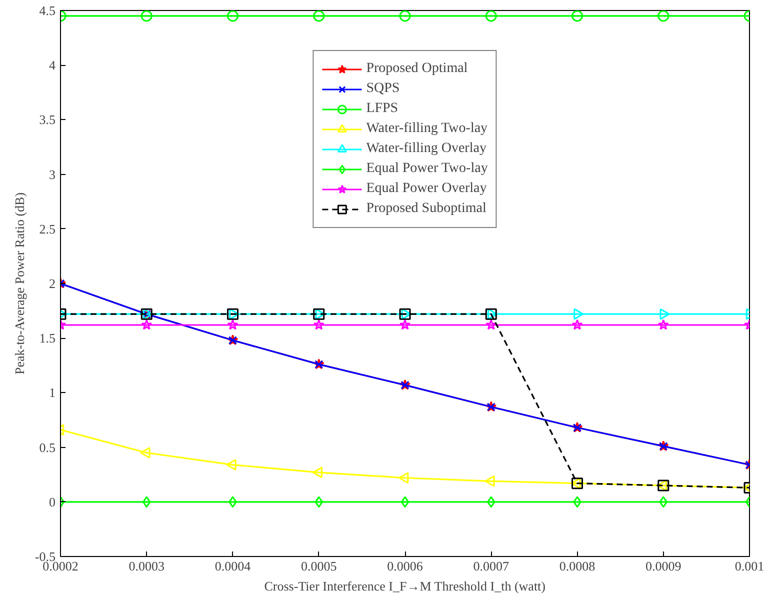 This screenshot has width=769, height=596. Describe the element at coordinates (383, 89) in the screenshot. I see `legend-label: SQPS` at that location.